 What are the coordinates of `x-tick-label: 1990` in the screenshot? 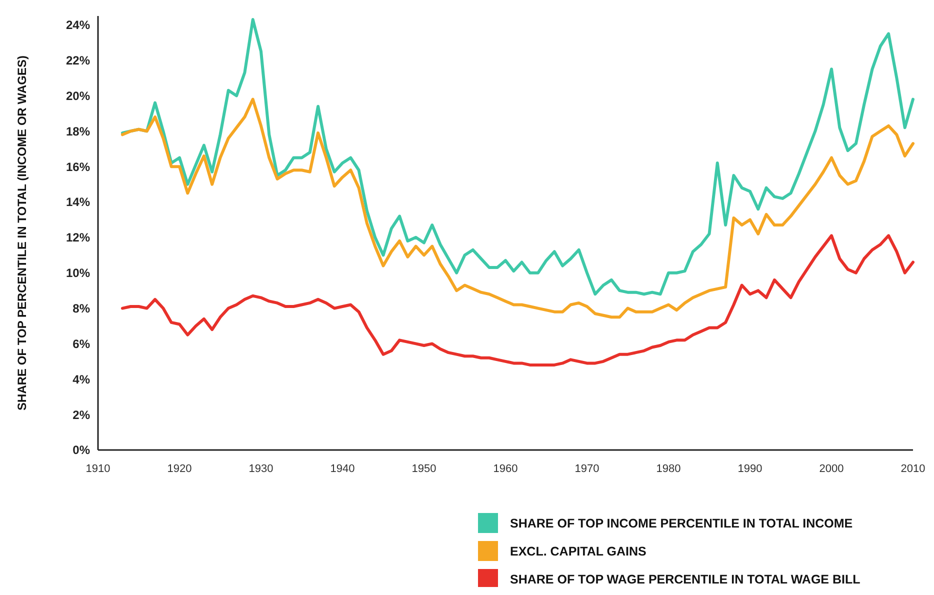 It's located at (750, 469).